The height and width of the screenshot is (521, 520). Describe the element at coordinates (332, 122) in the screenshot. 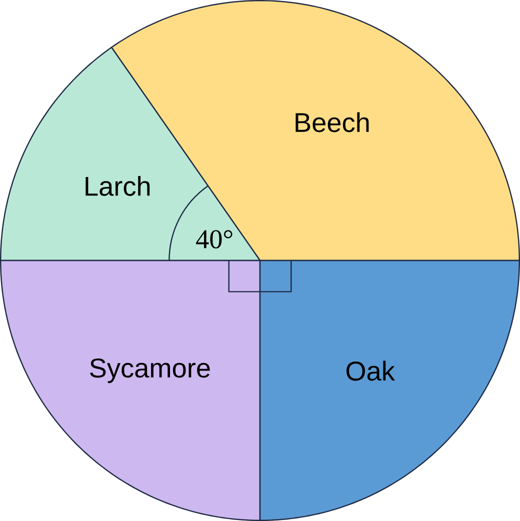

I see `slice-label: Beech` at that location.